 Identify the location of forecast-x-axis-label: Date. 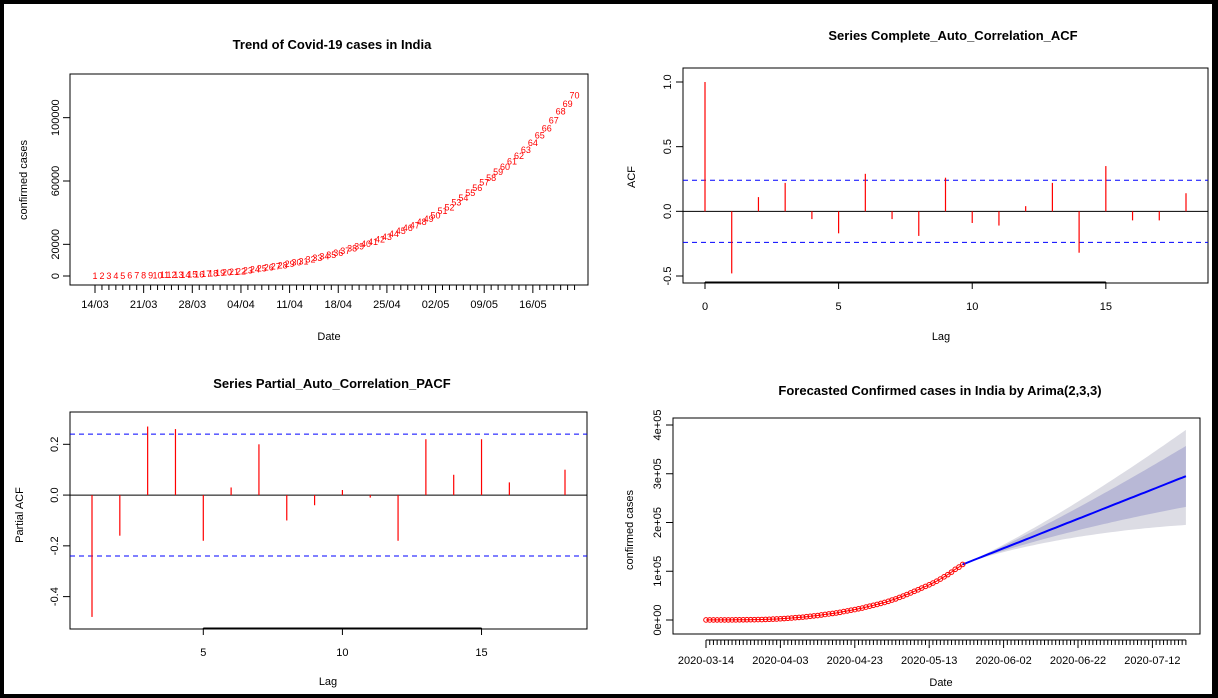
(940, 683).